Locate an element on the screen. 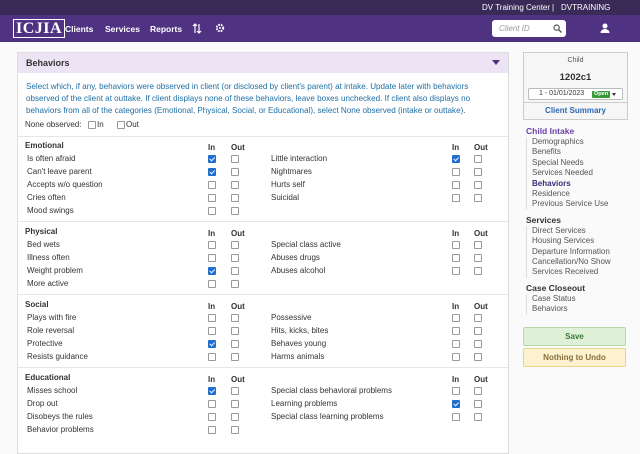  menu-heading: Case Closeout is located at coordinates (556, 287).